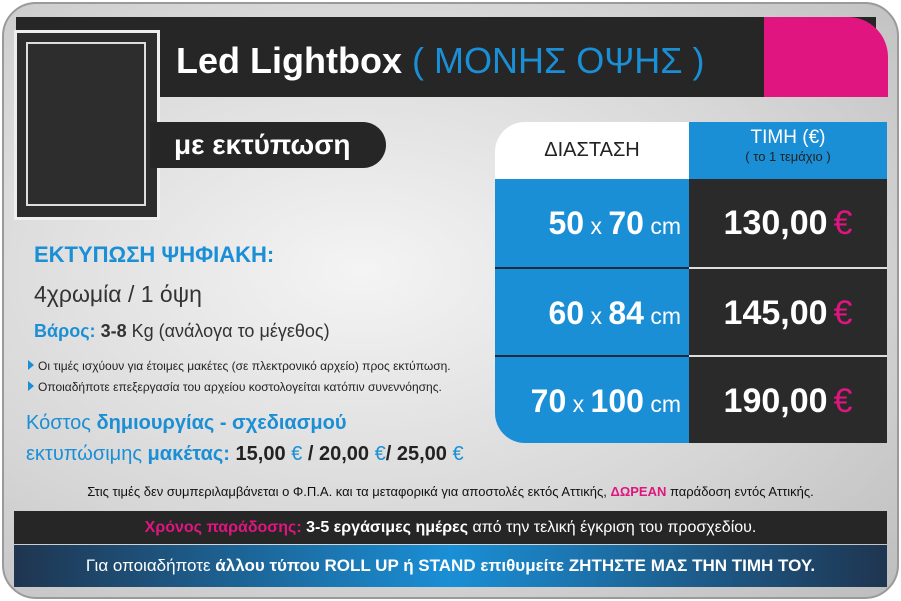  Describe the element at coordinates (260, 454) in the screenshot. I see `price: 15,00` at that location.